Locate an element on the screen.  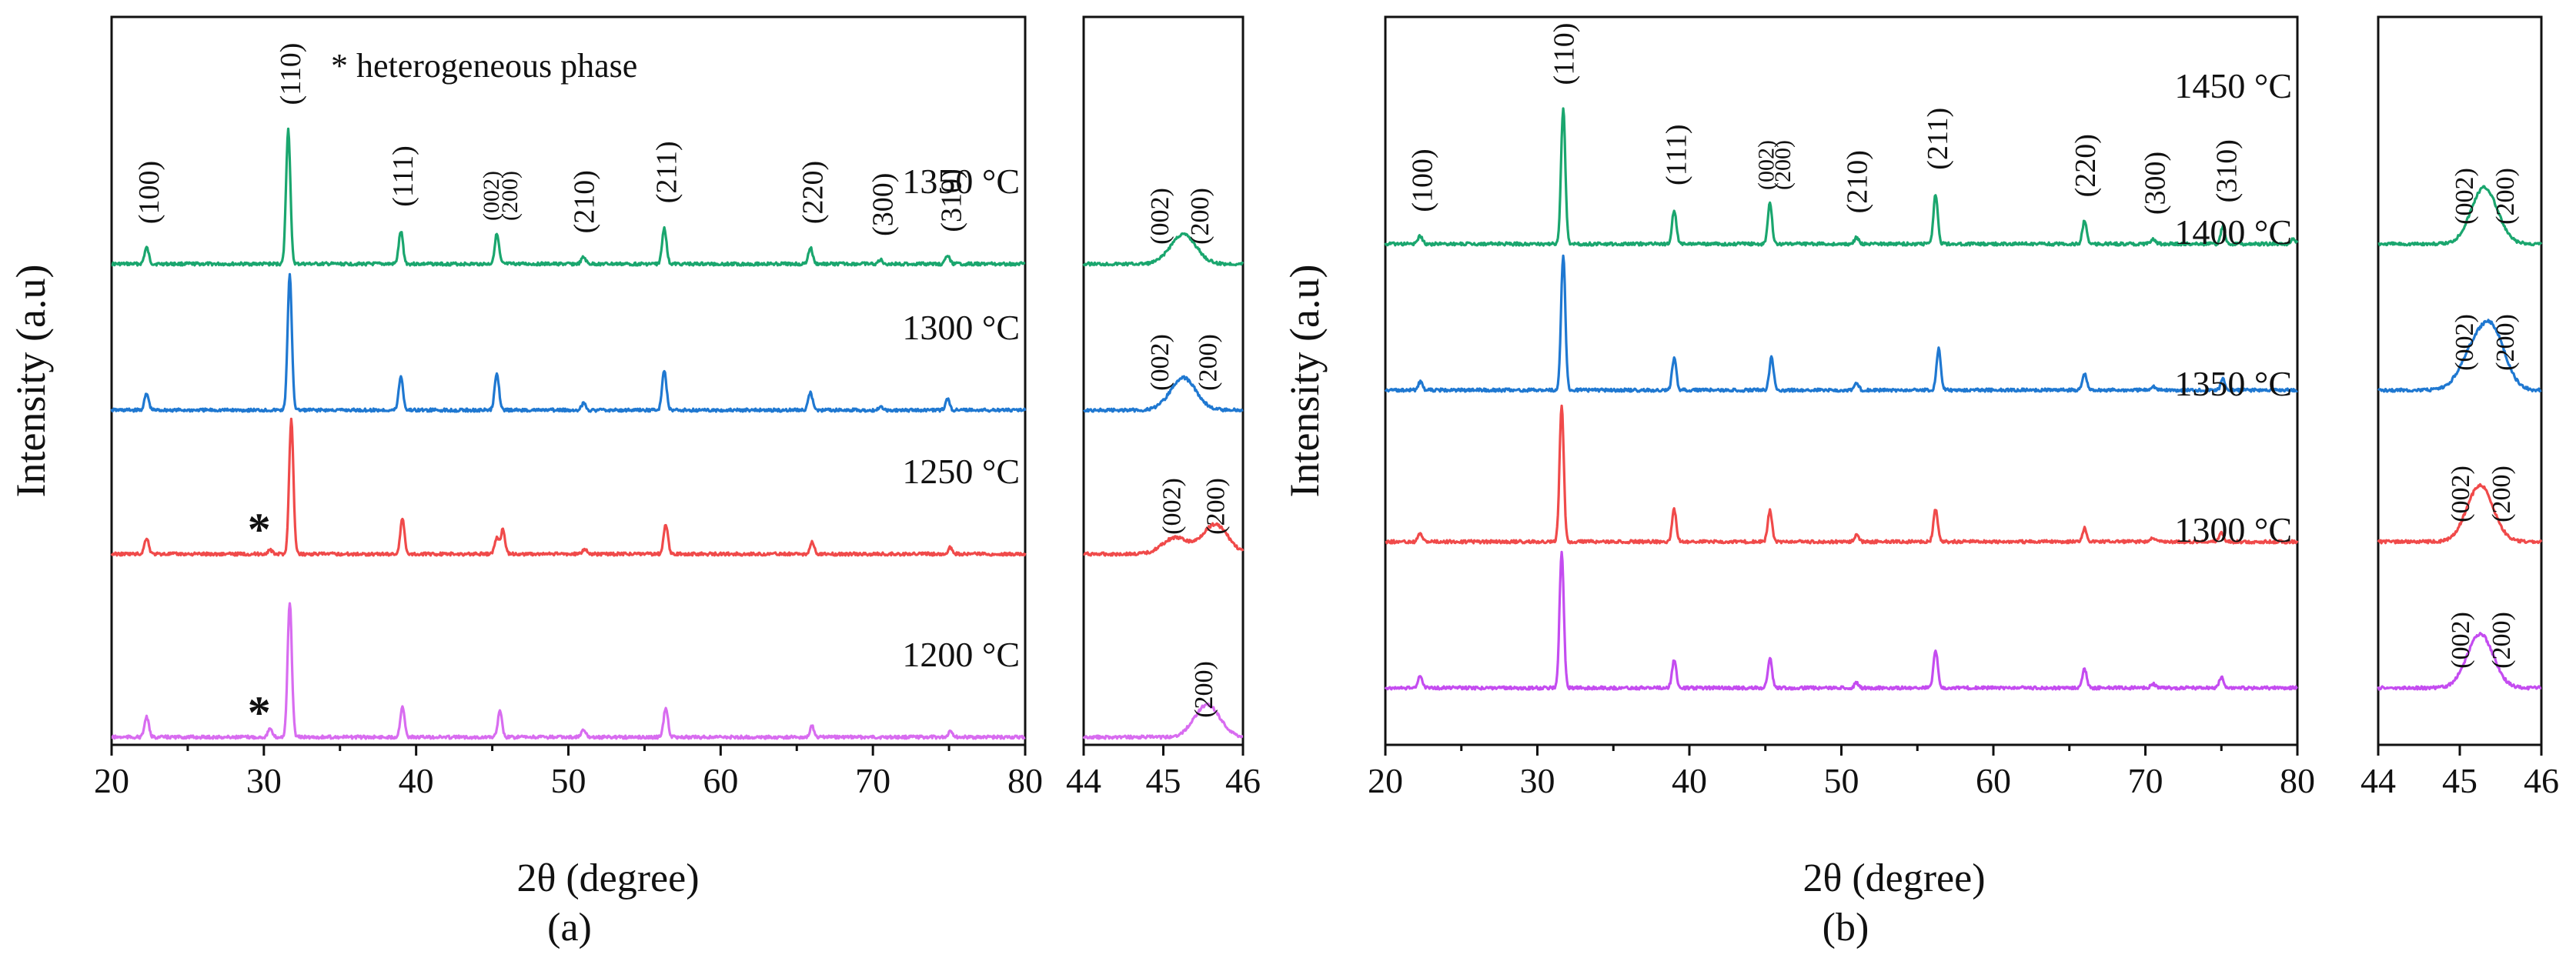
peak-label: (002) is located at coordinates (491, 196).